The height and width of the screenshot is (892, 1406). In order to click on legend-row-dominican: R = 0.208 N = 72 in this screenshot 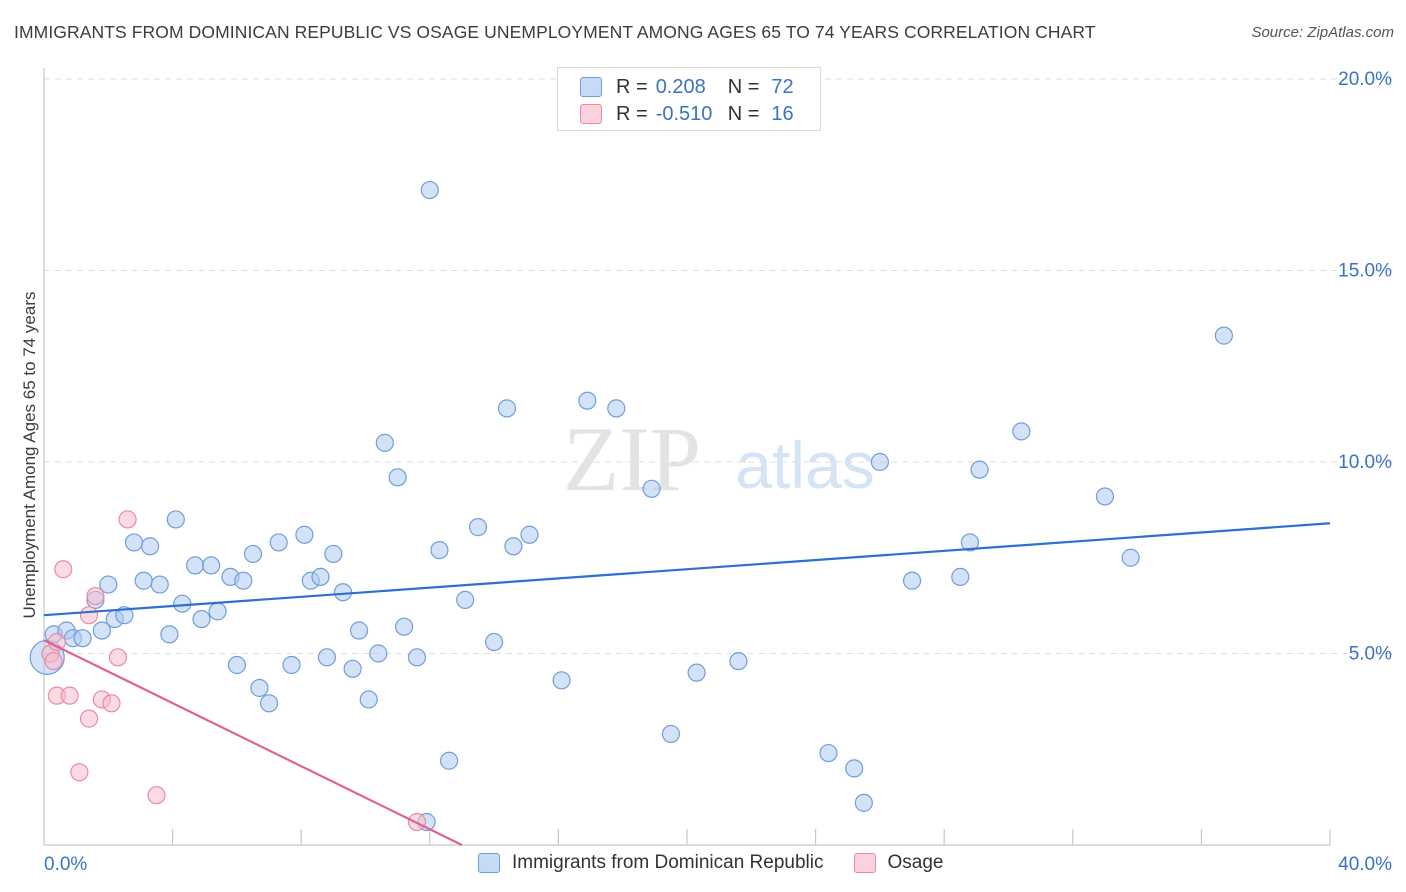, I will do `click(687, 87)`.